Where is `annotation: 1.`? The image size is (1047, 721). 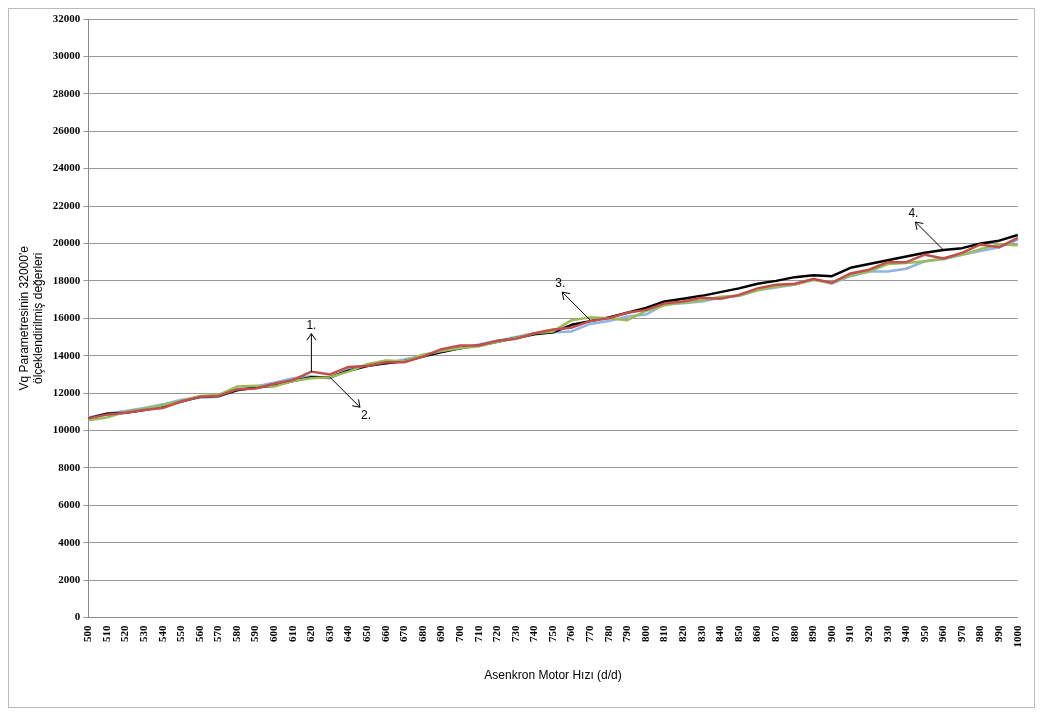 annotation: 1. is located at coordinates (311, 324).